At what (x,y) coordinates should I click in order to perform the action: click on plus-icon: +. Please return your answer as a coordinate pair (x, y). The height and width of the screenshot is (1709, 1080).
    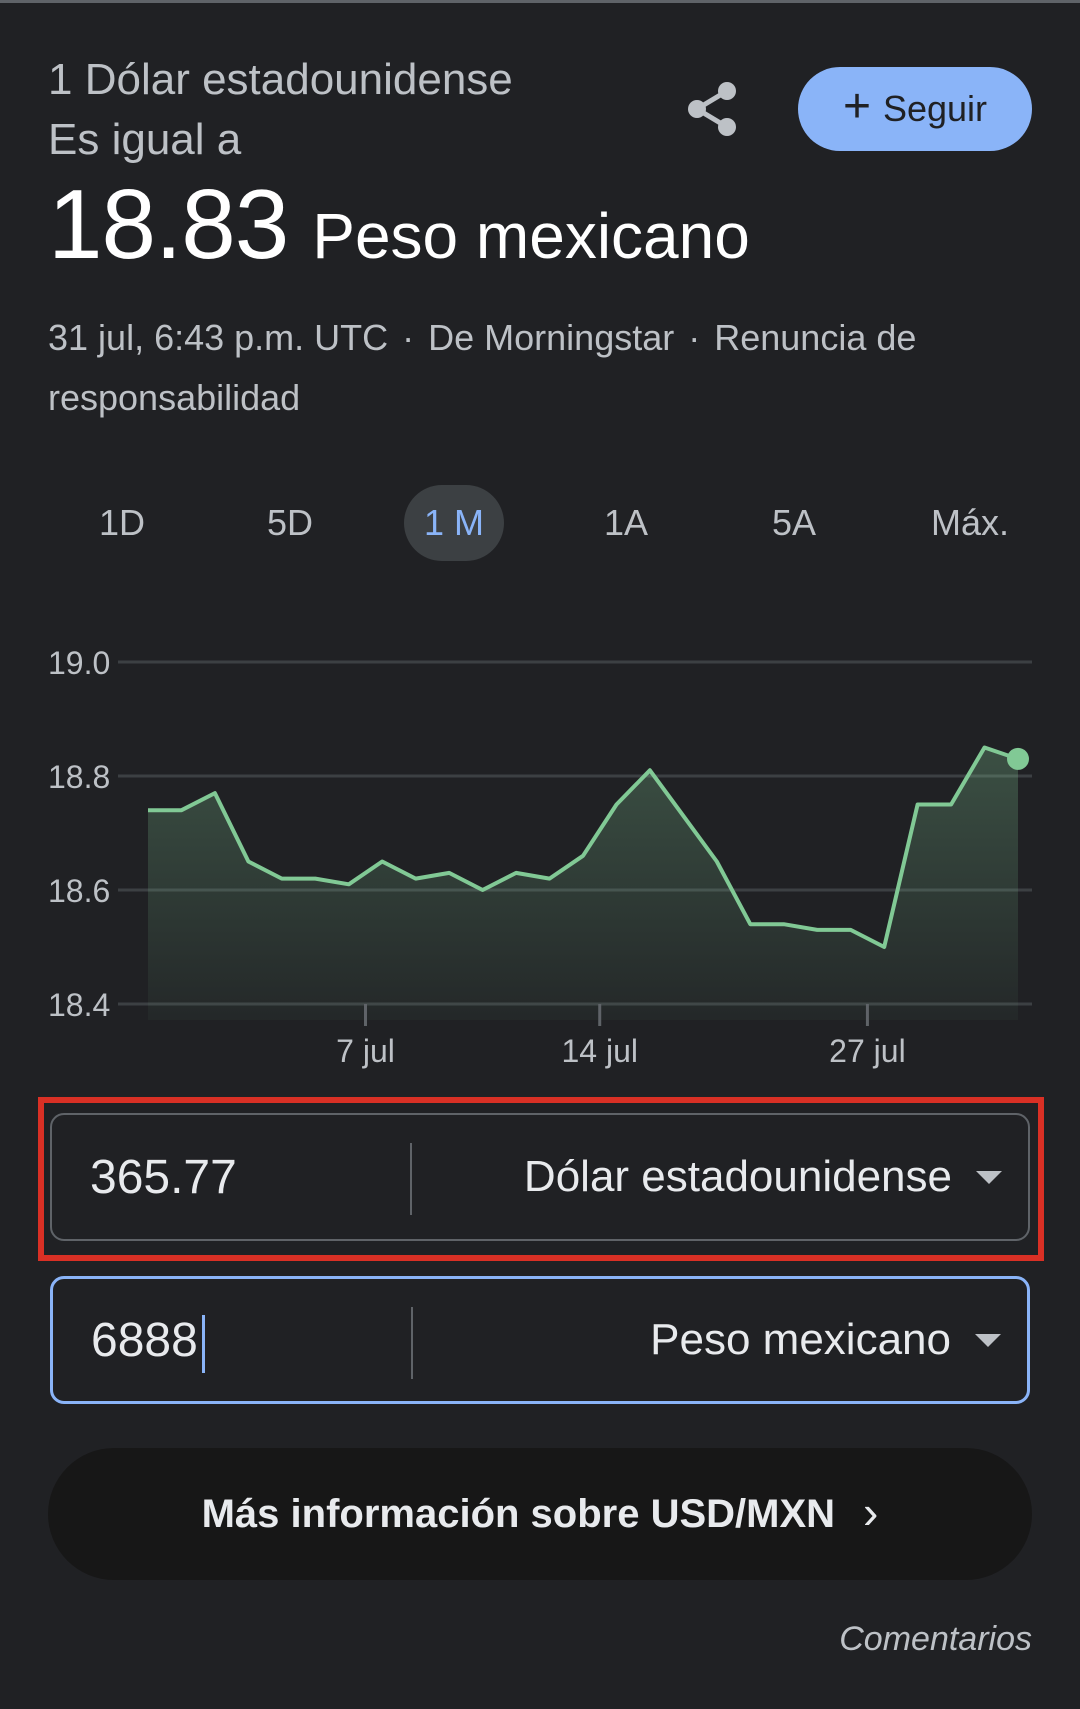
    Looking at the image, I should click on (856, 106).